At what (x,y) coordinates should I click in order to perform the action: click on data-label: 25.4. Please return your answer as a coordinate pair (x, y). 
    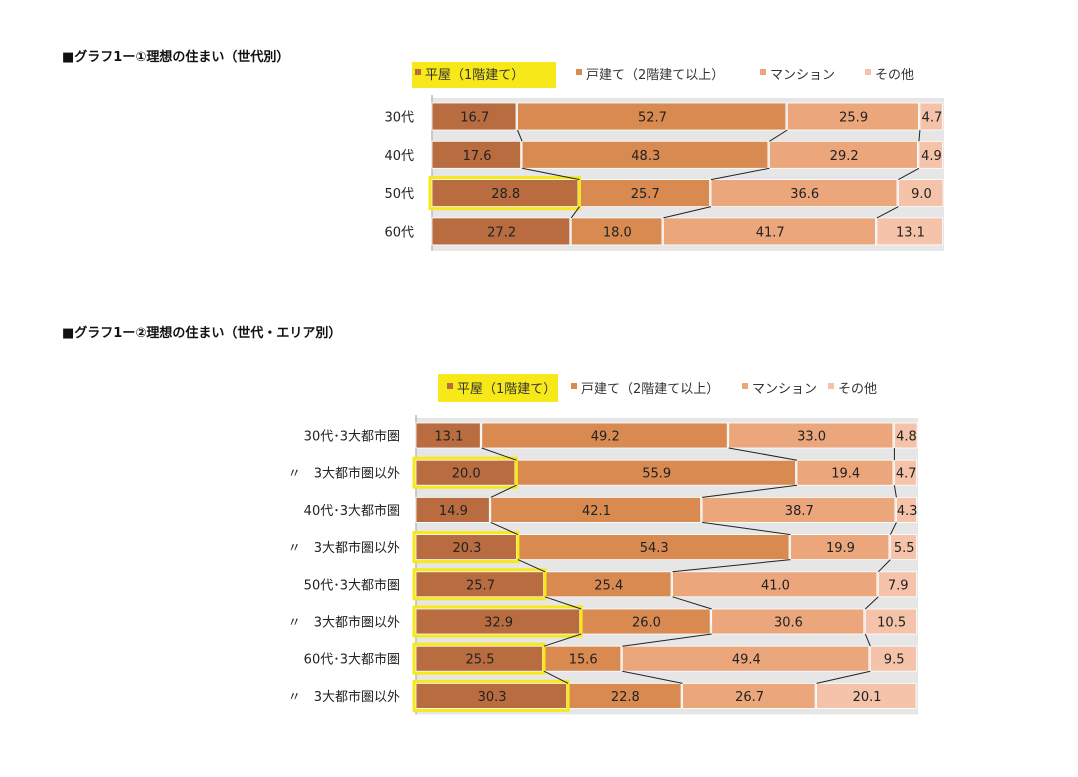
    Looking at the image, I should click on (608, 585).